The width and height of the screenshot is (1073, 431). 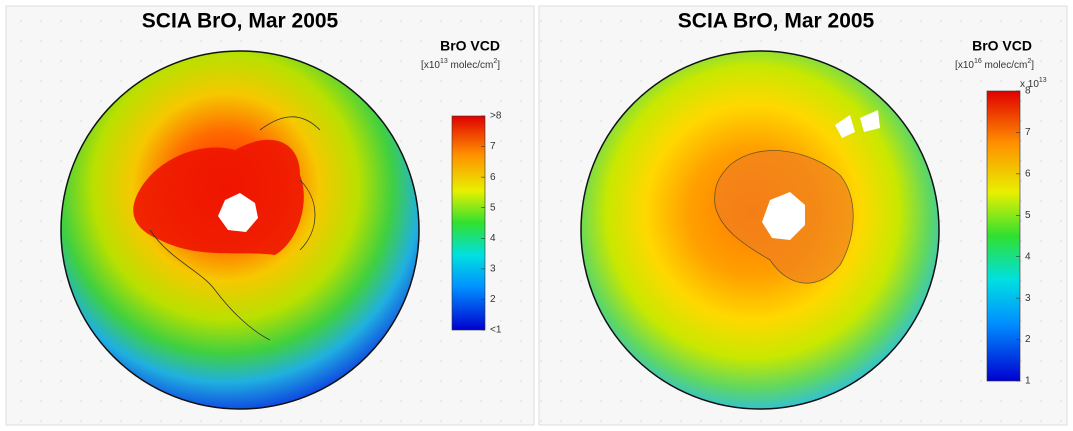 I want to click on colorbar-tick-label: 1, so click(x=1028, y=381).